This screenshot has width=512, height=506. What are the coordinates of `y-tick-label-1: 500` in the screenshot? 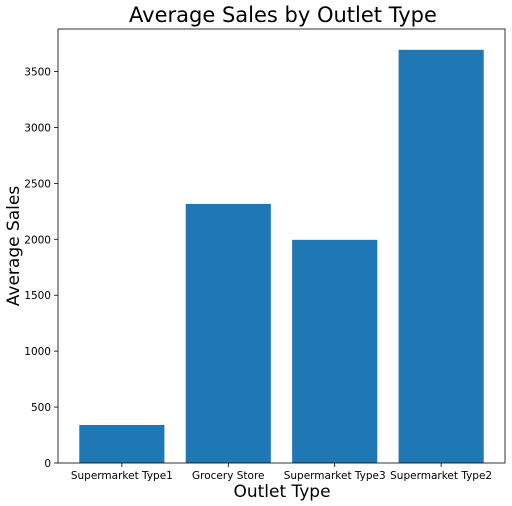 It's located at (41, 408).